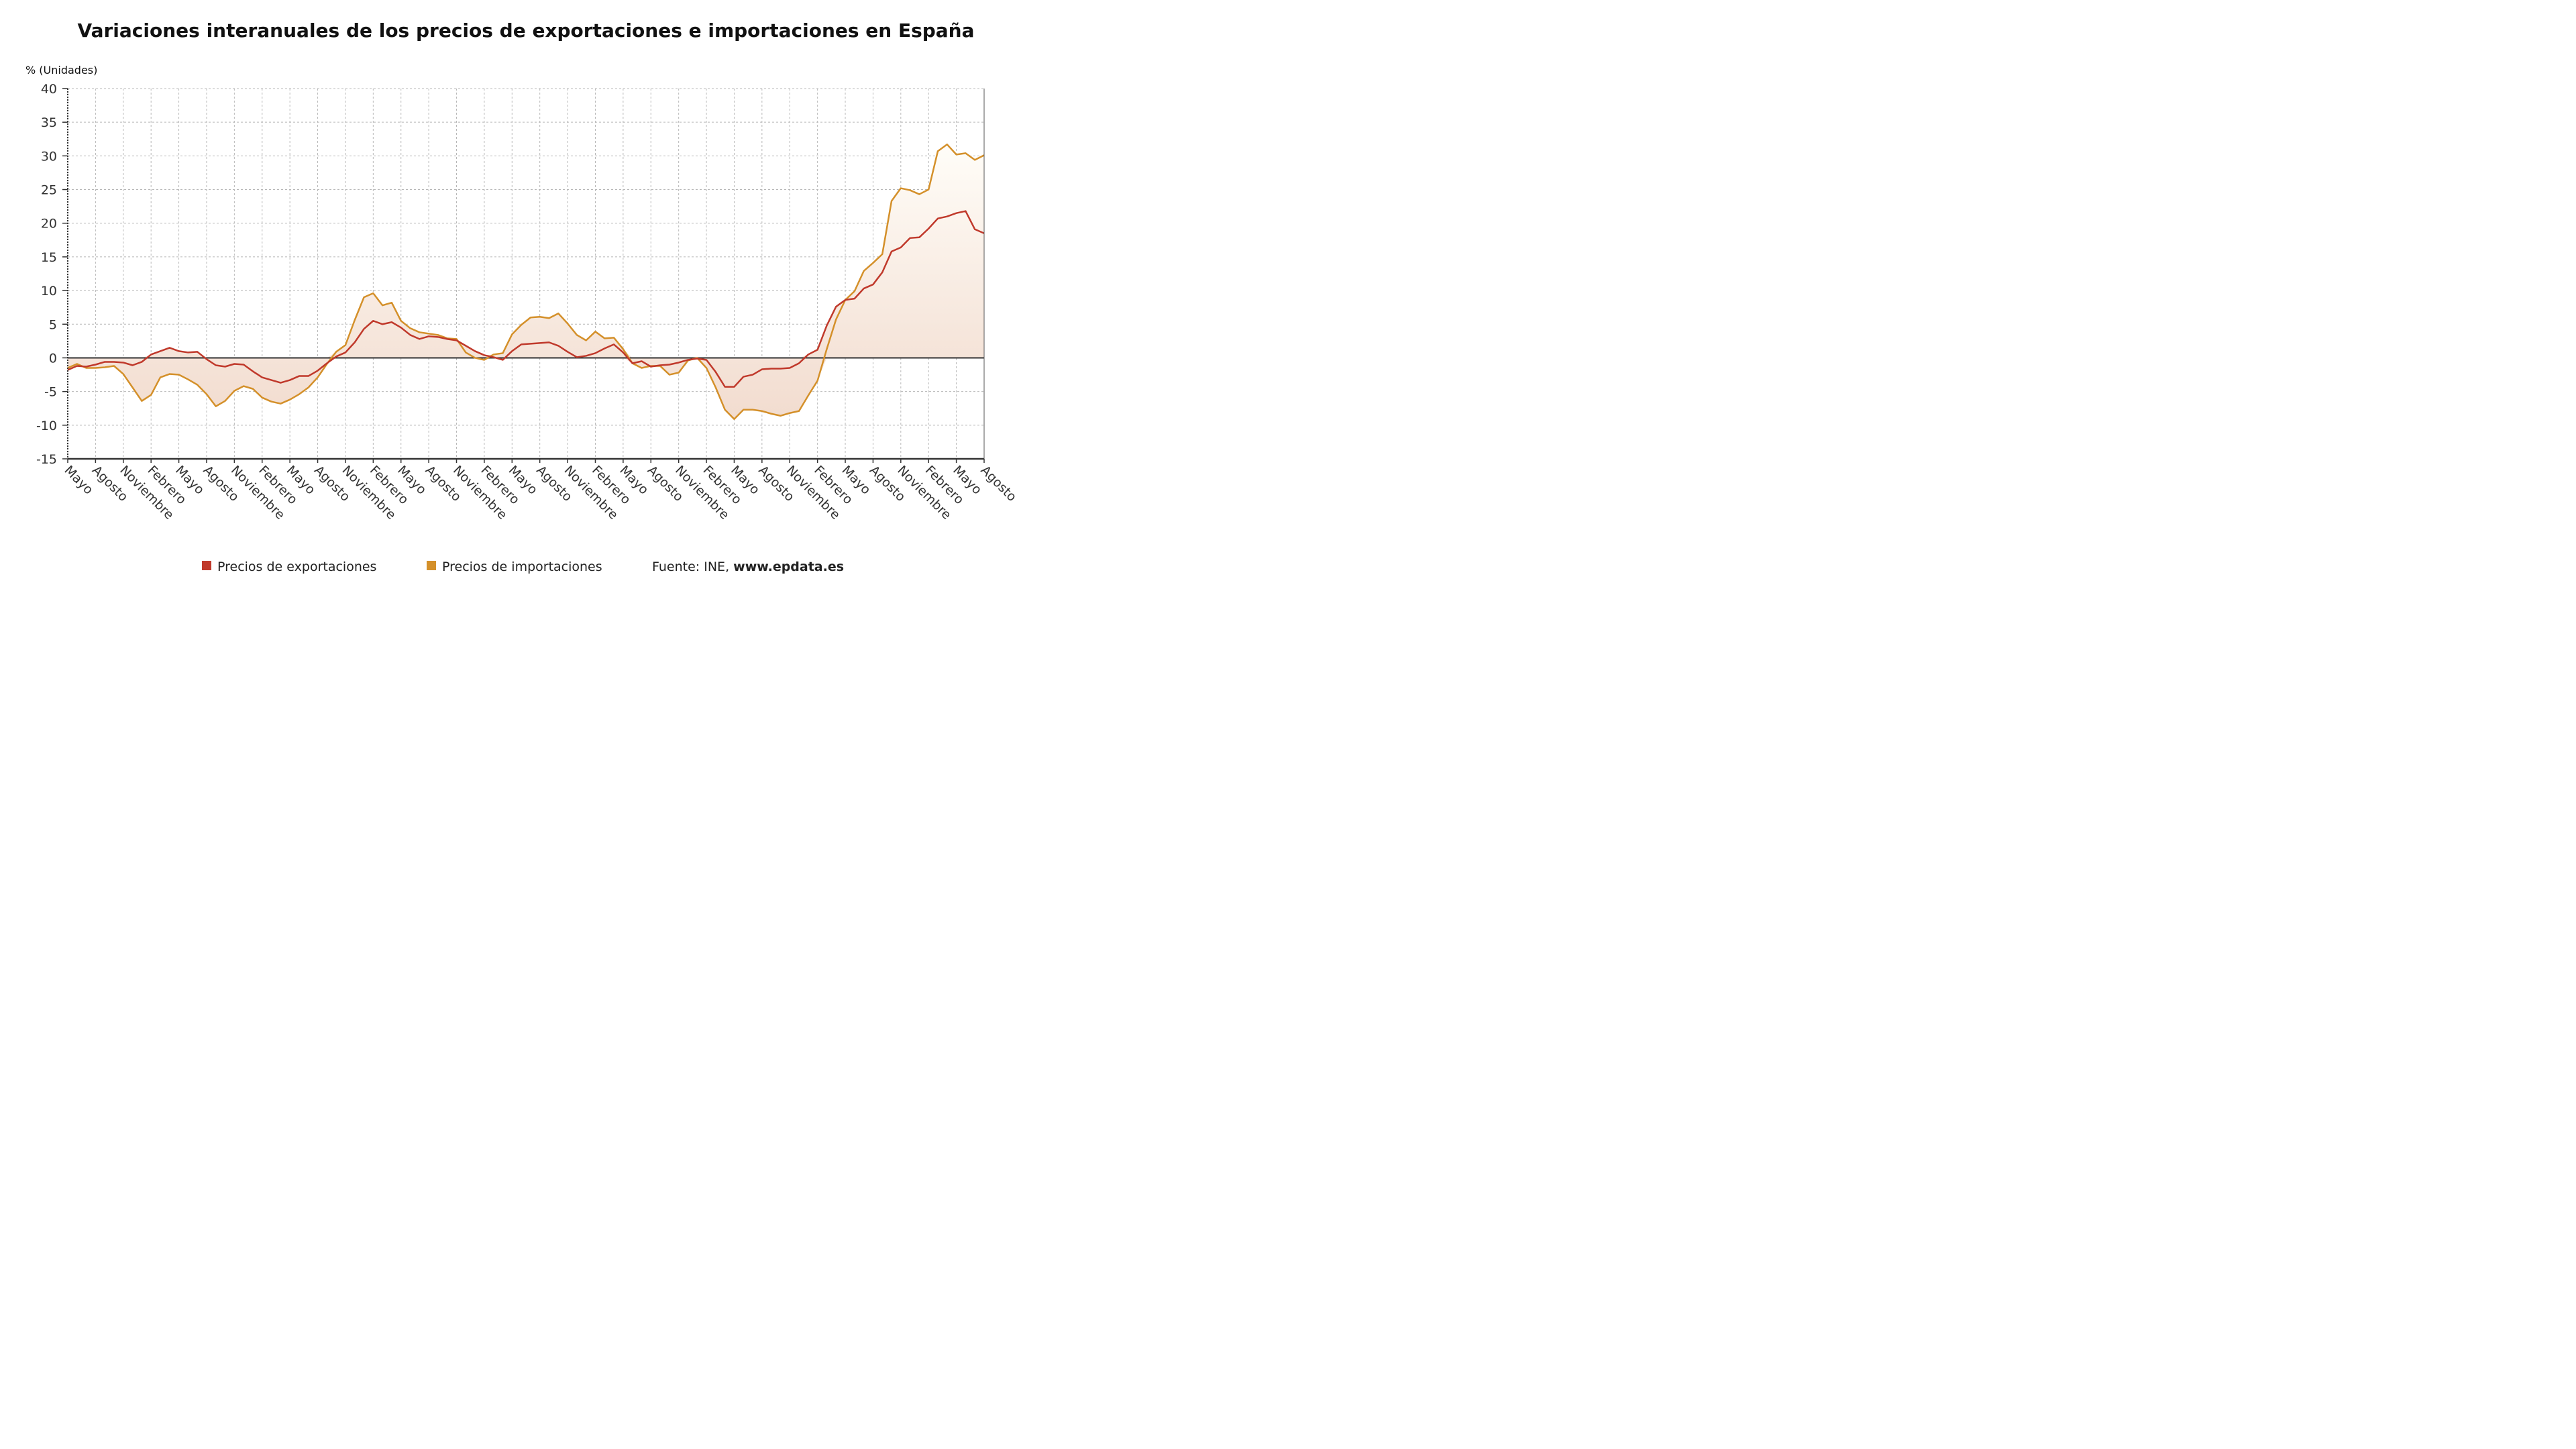 The height and width of the screenshot is (1449, 2576). I want to click on area-fill, so click(526, 281).